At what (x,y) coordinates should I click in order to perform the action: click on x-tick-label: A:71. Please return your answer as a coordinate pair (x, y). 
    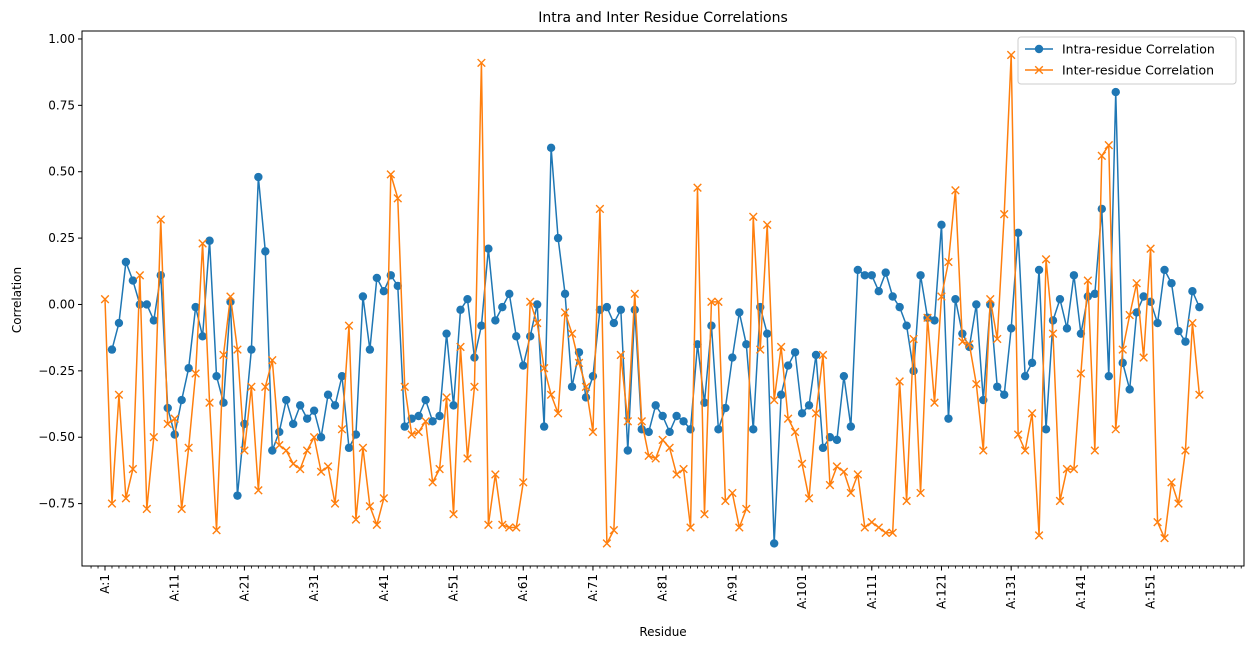
    Looking at the image, I should click on (593, 587).